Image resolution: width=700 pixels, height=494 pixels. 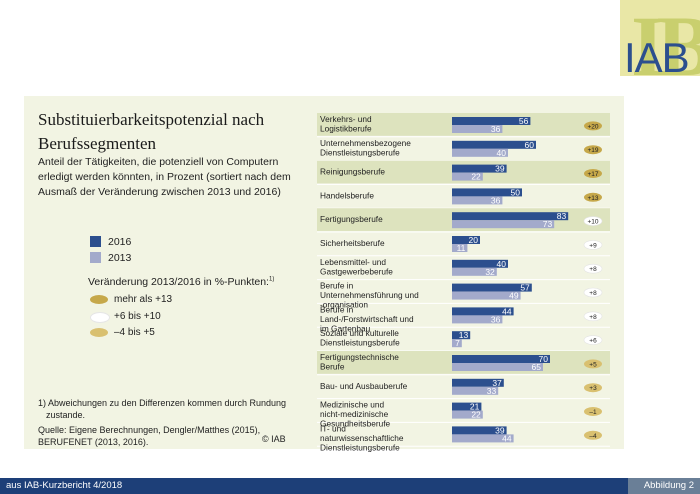 What do you see at coordinates (657, 57) in the screenshot?
I see `iab-logo: IAB` at bounding box center [657, 57].